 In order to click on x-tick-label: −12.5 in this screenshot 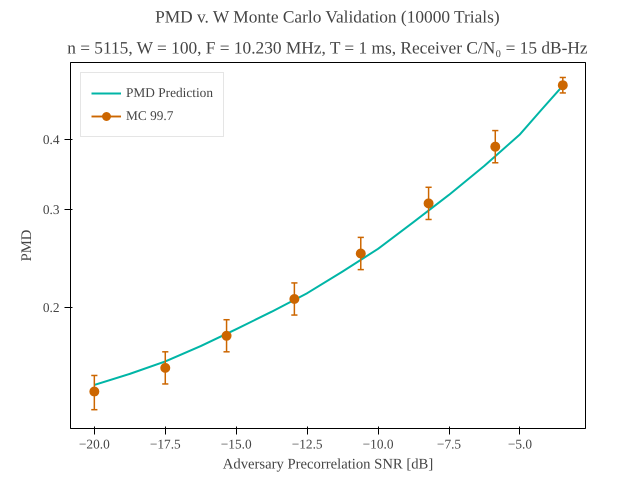, I will do `click(307, 444)`.